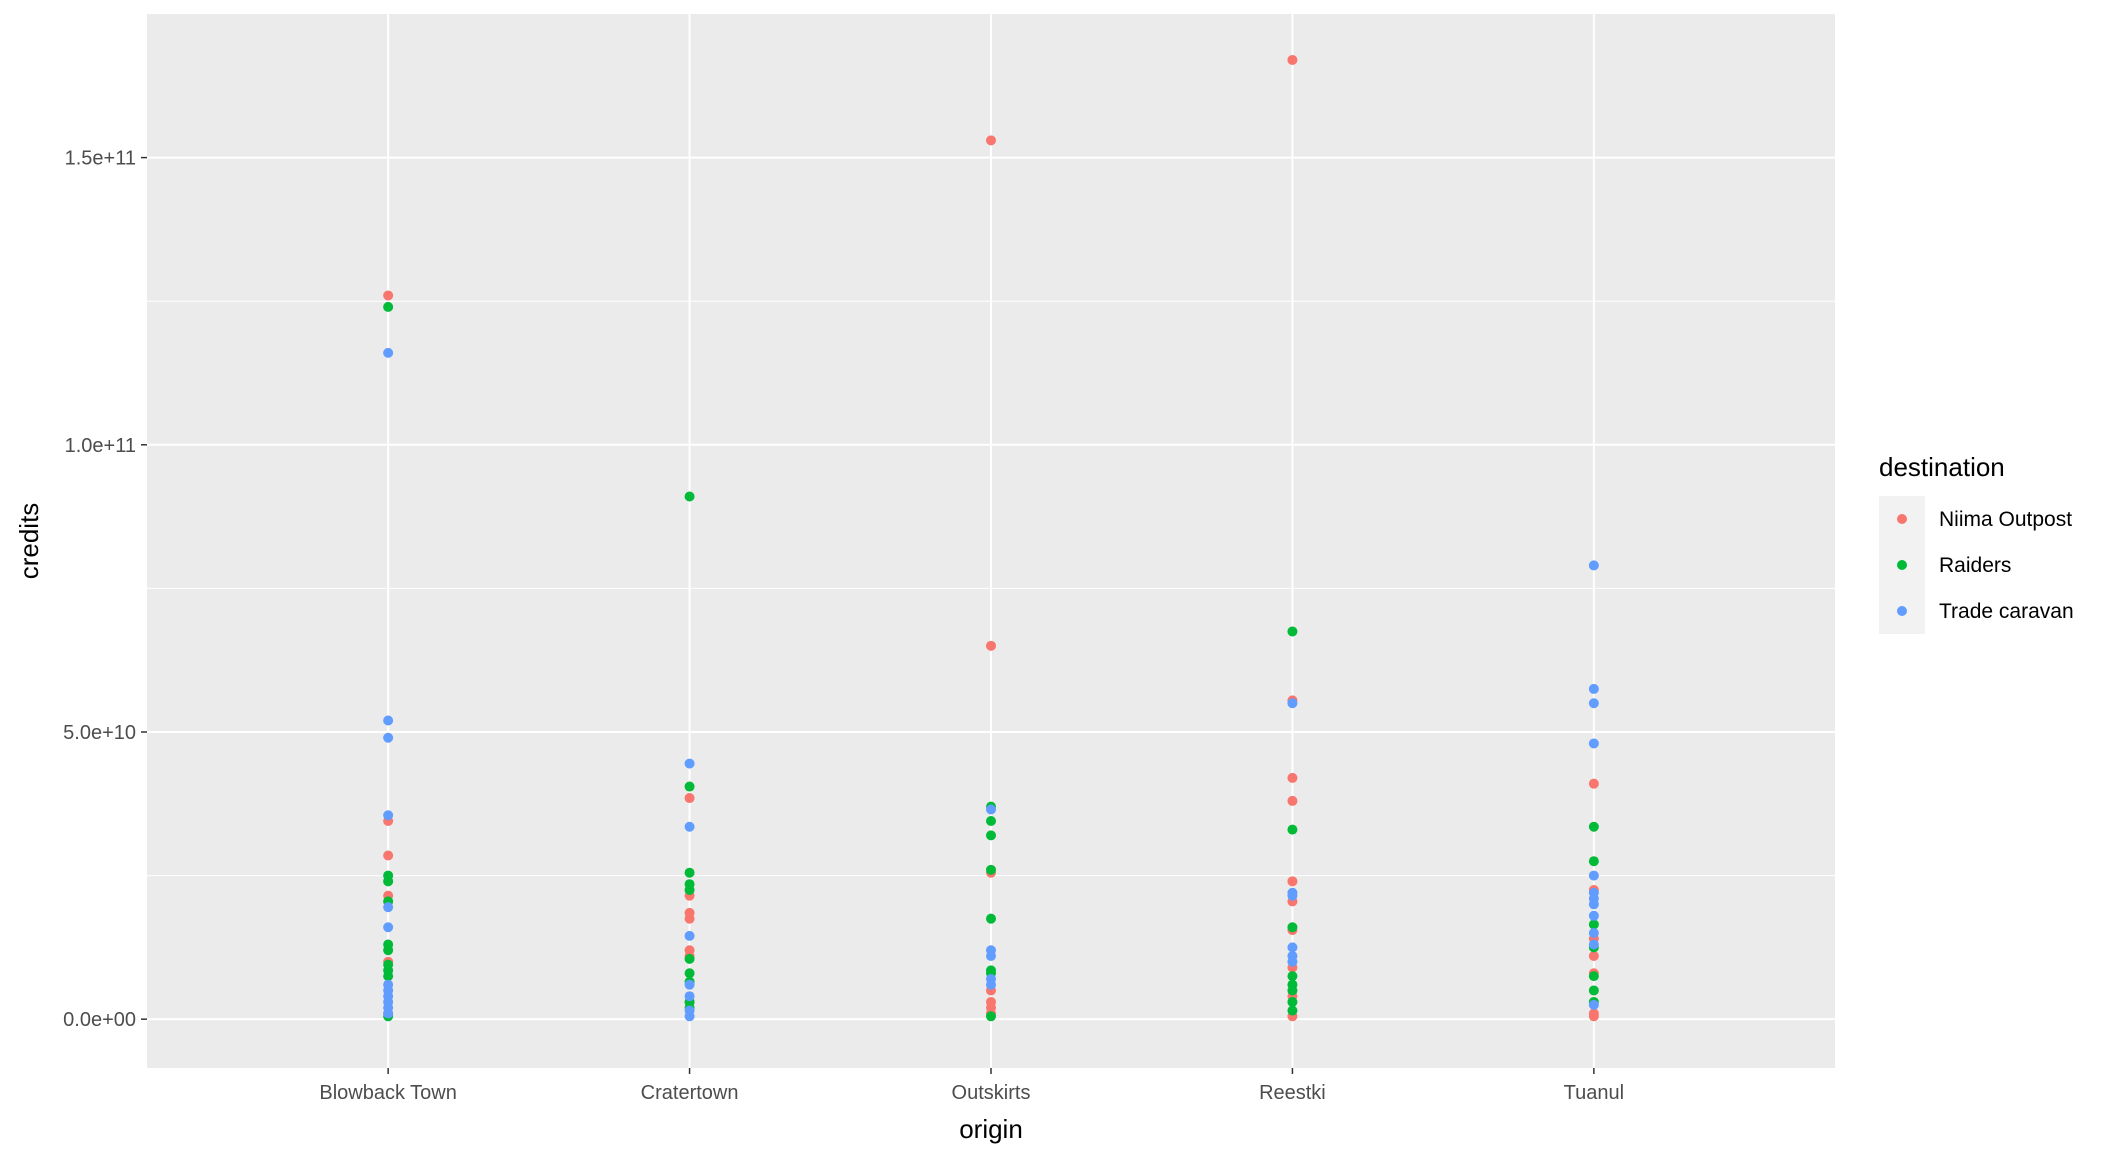  I want to click on y-axis: 0.0e+00 5.0e+10 1.0e+11 1.5e+11, so click(105, 589).